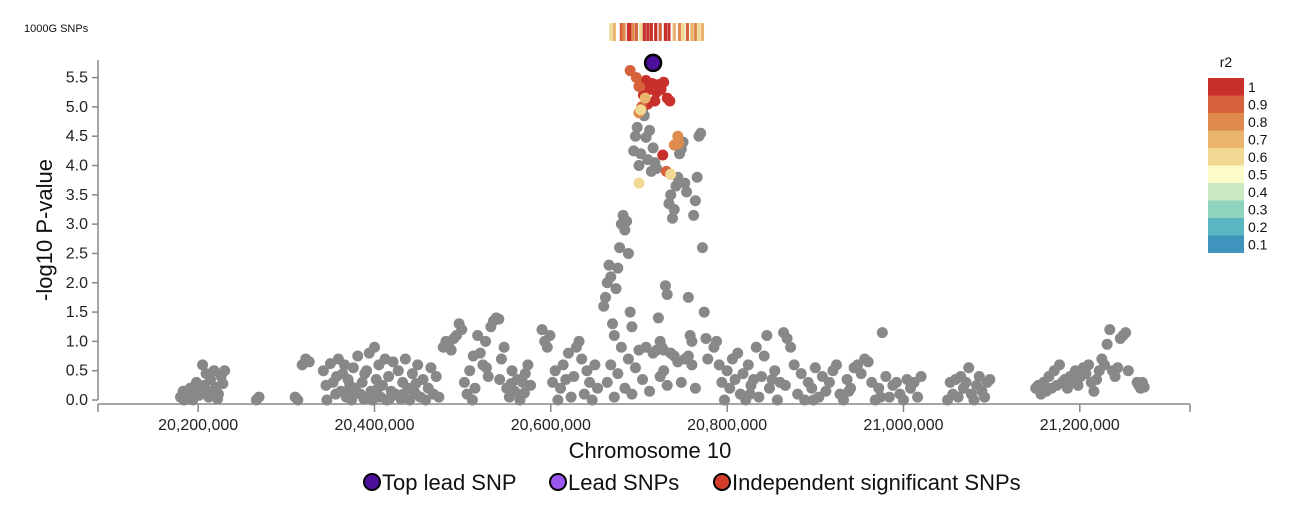 The width and height of the screenshot is (1304, 518). I want to click on track-label: 1000G SNPs, so click(56, 29).